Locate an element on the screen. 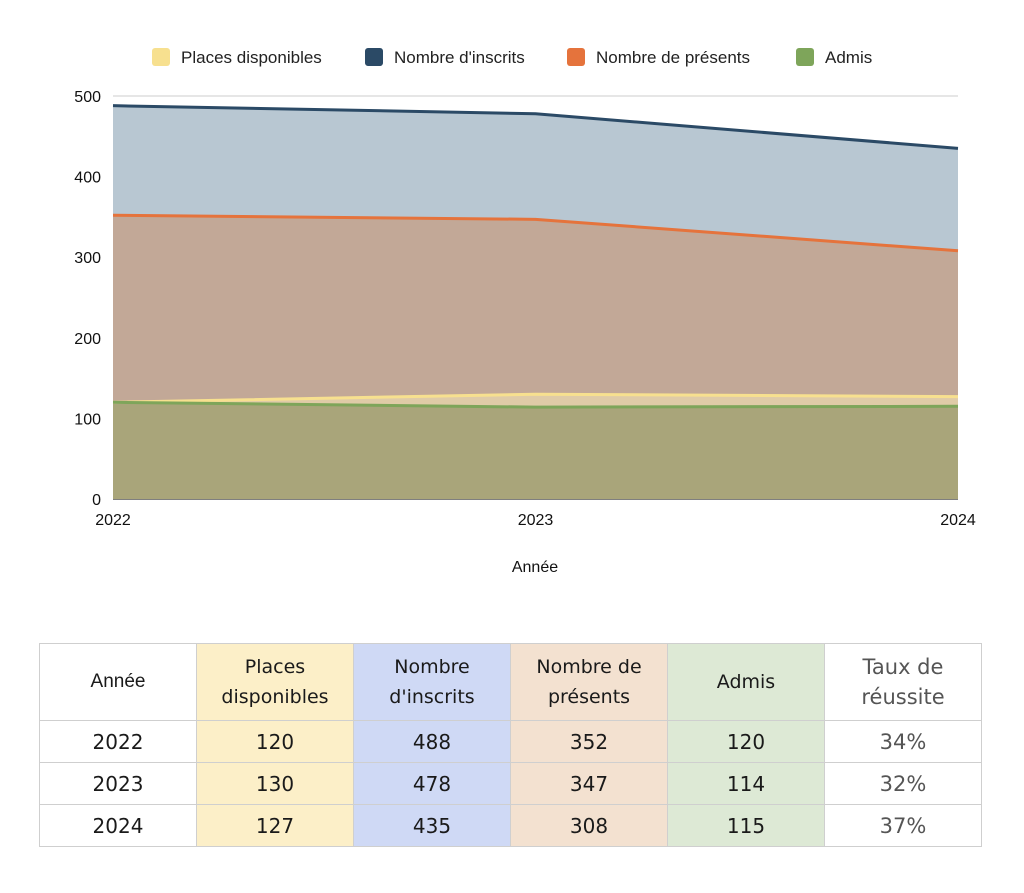 This screenshot has width=1024, height=893. x-axis-title: Année is located at coordinates (535, 567).